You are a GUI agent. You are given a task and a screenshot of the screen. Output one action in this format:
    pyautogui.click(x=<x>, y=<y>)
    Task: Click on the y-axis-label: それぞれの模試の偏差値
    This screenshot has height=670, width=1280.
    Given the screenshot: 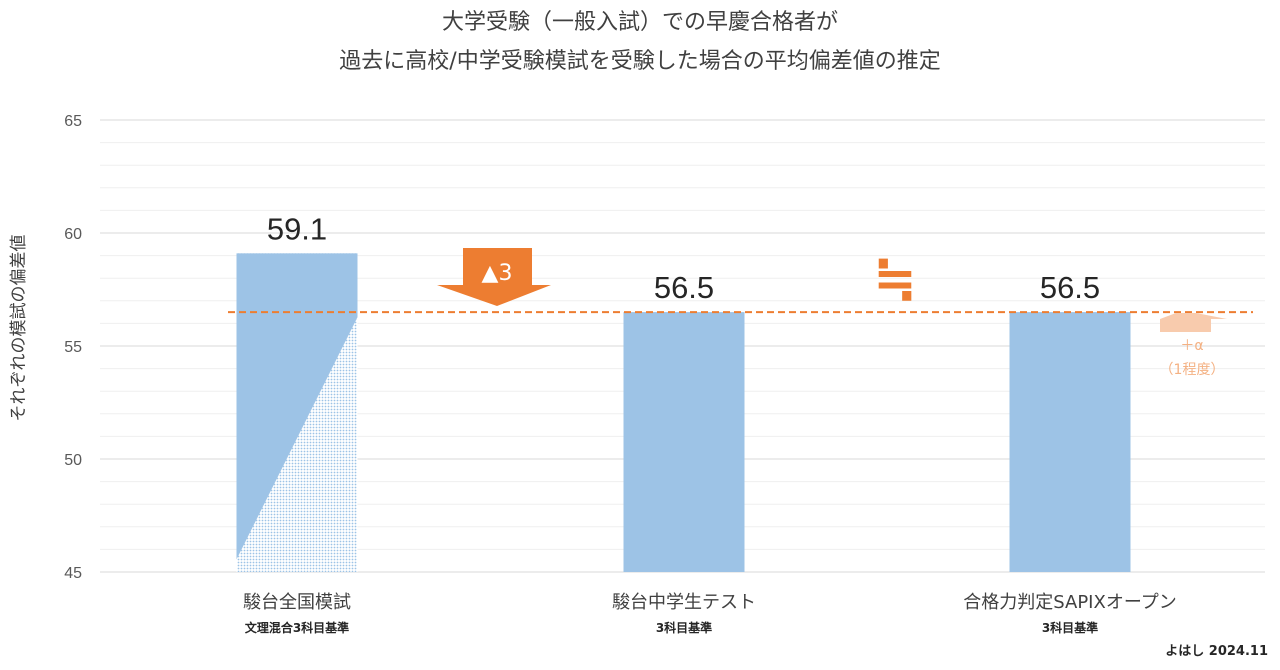 What is the action you would take?
    pyautogui.click(x=19, y=328)
    